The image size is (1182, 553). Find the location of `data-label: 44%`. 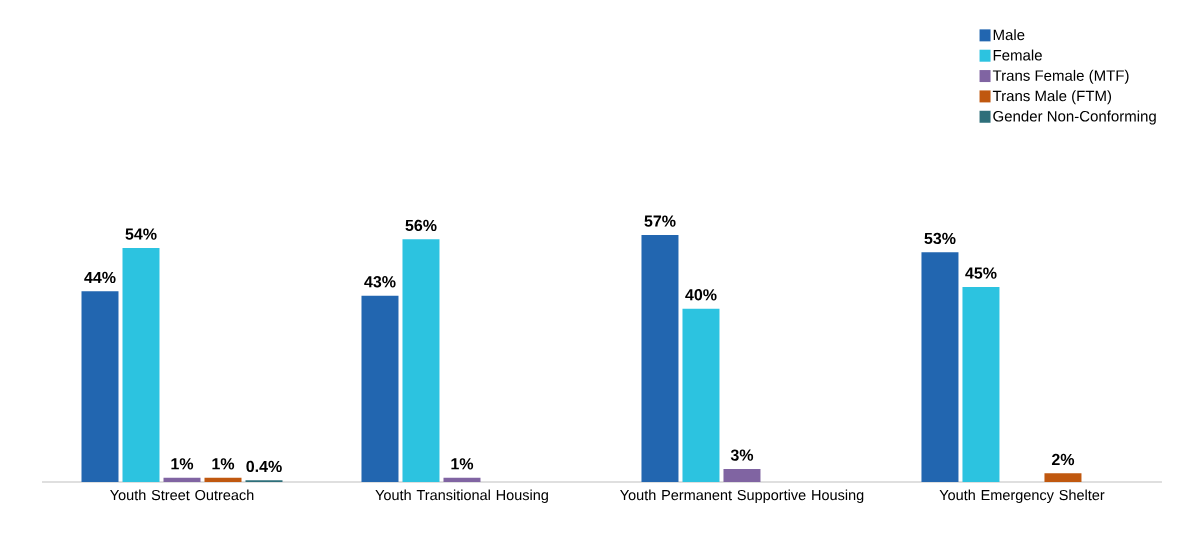

data-label: 44% is located at coordinates (100, 277).